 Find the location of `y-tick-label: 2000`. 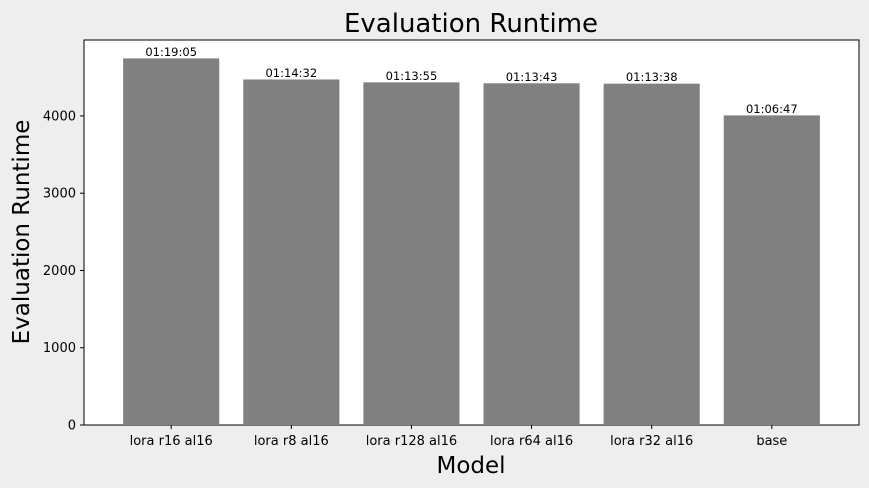

y-tick-label: 2000 is located at coordinates (59, 271).